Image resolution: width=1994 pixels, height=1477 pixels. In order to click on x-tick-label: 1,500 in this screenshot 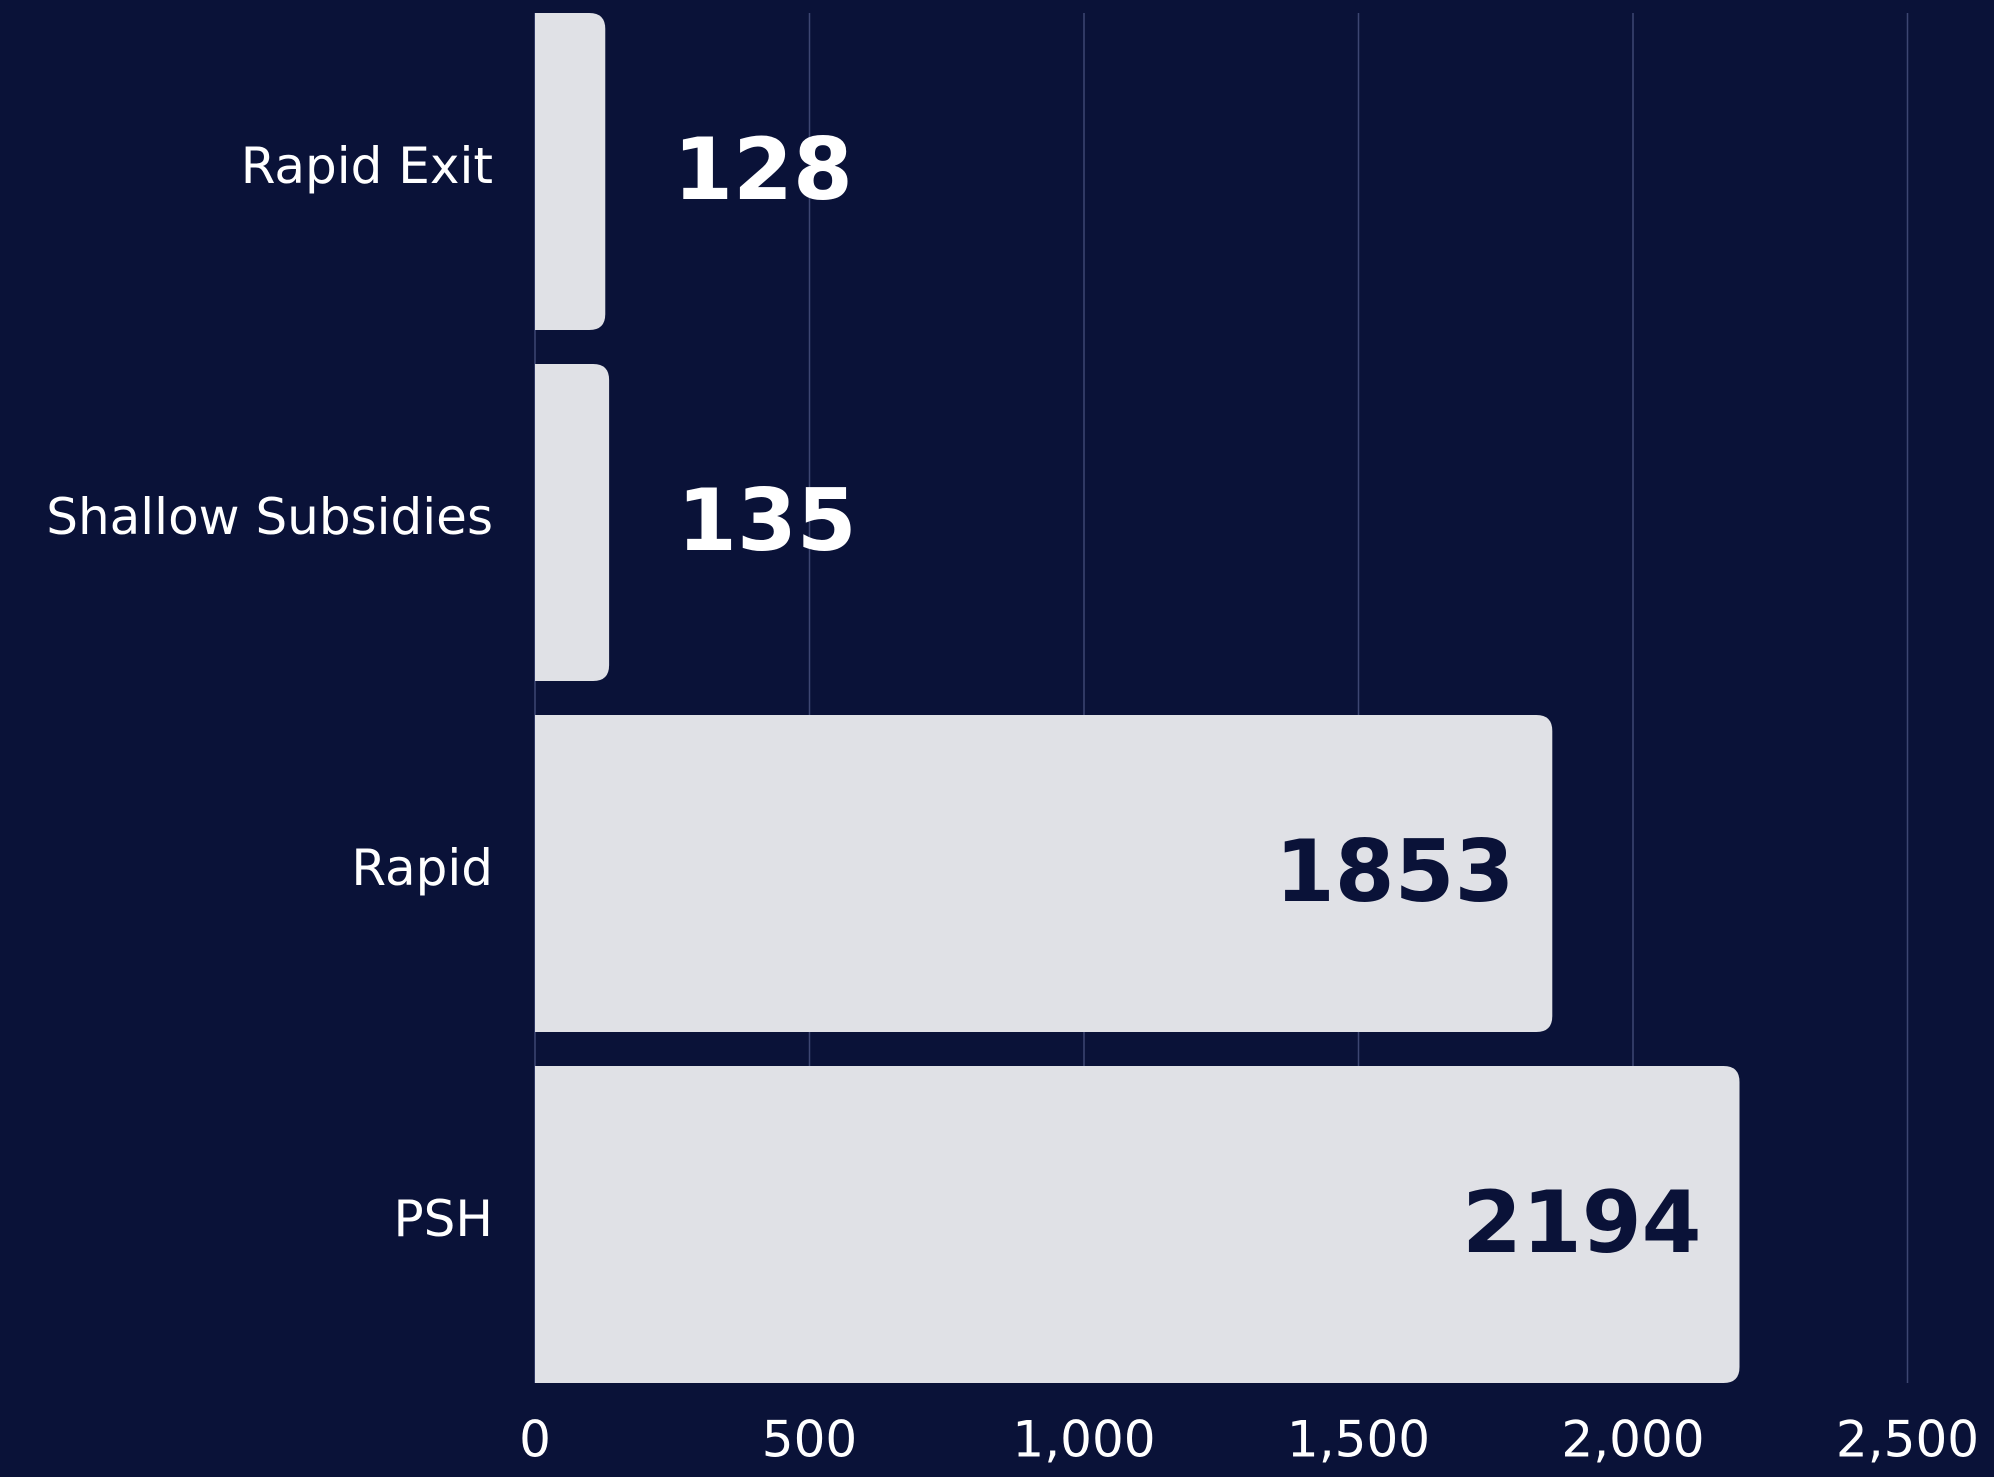, I will do `click(1358, 1440)`.